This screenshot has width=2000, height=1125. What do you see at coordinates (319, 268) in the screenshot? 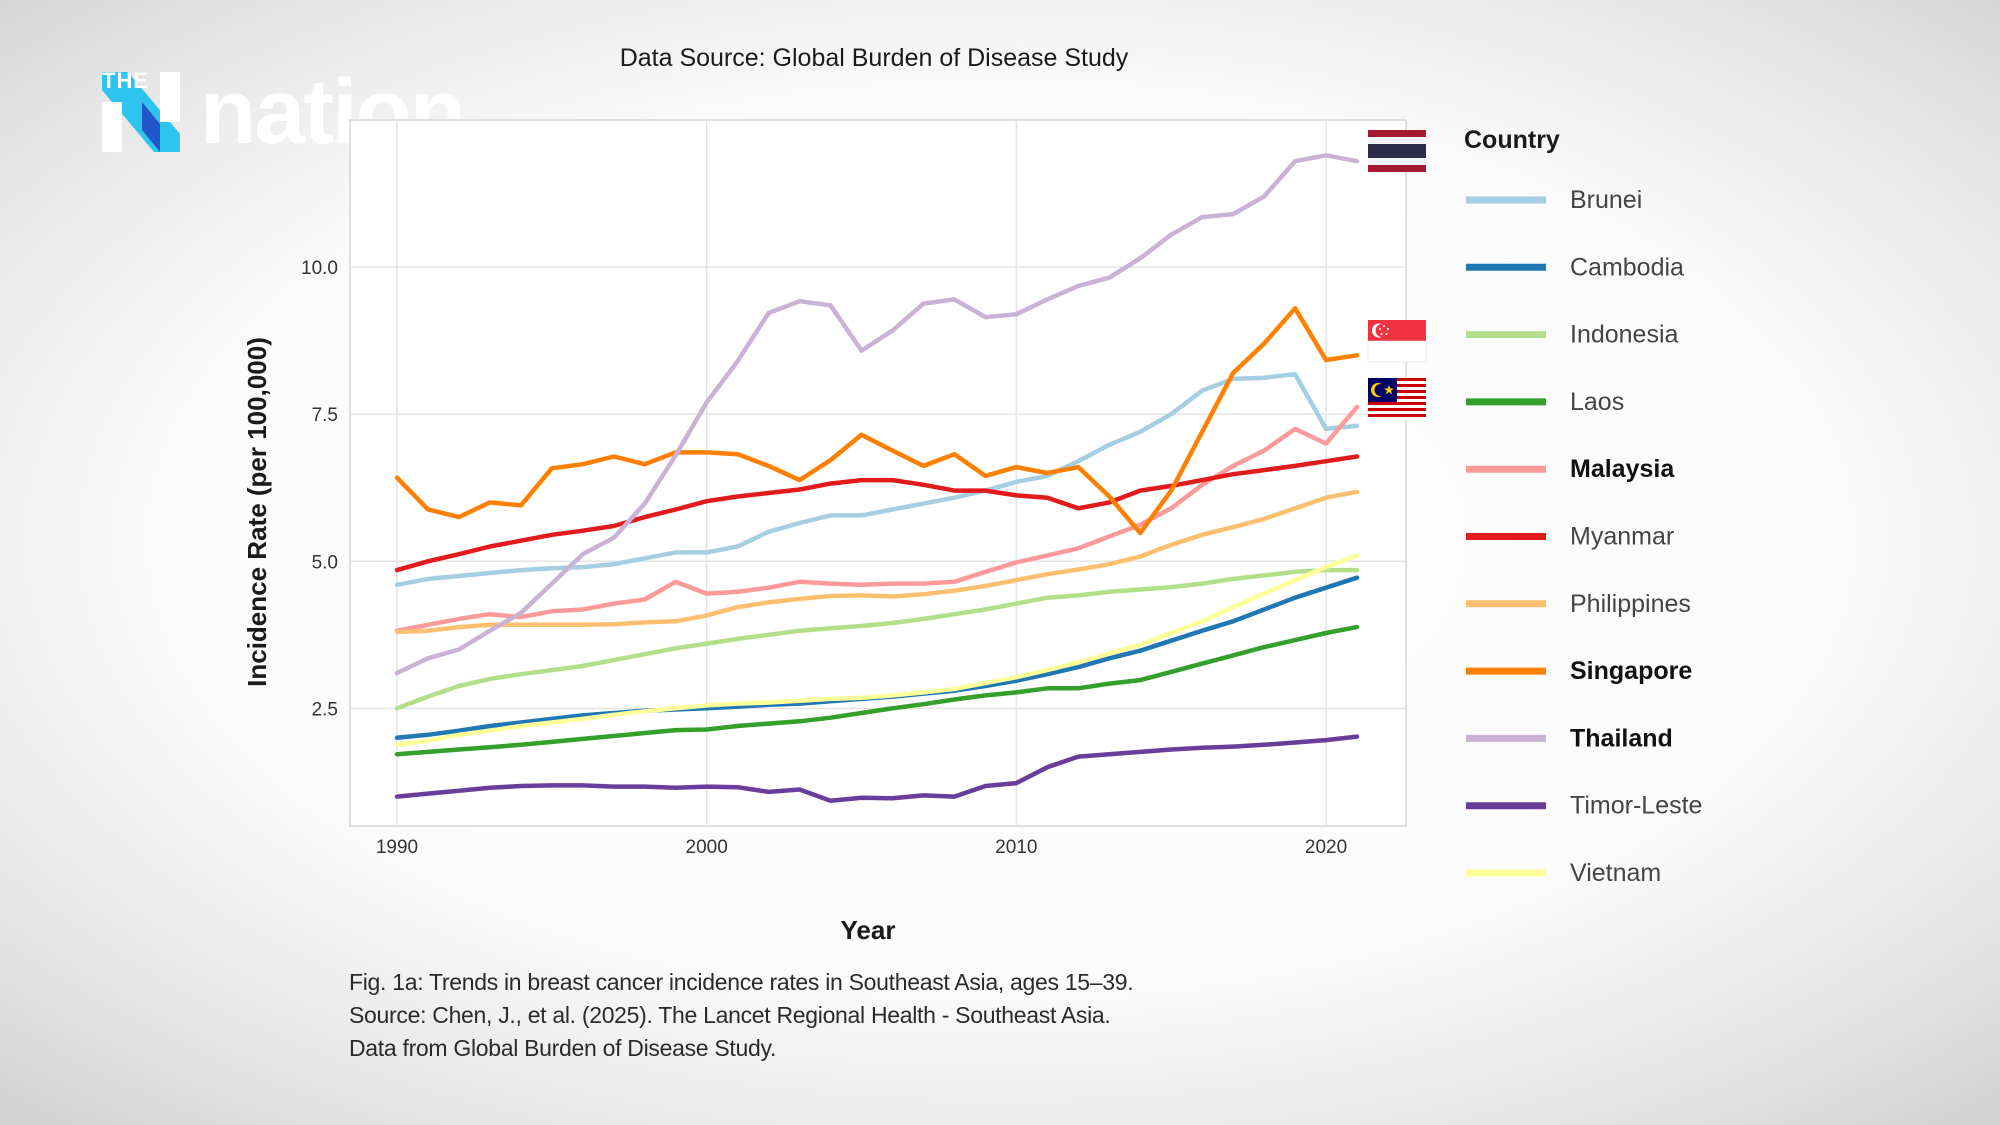
I see `y-tick-label: 10.0` at bounding box center [319, 268].